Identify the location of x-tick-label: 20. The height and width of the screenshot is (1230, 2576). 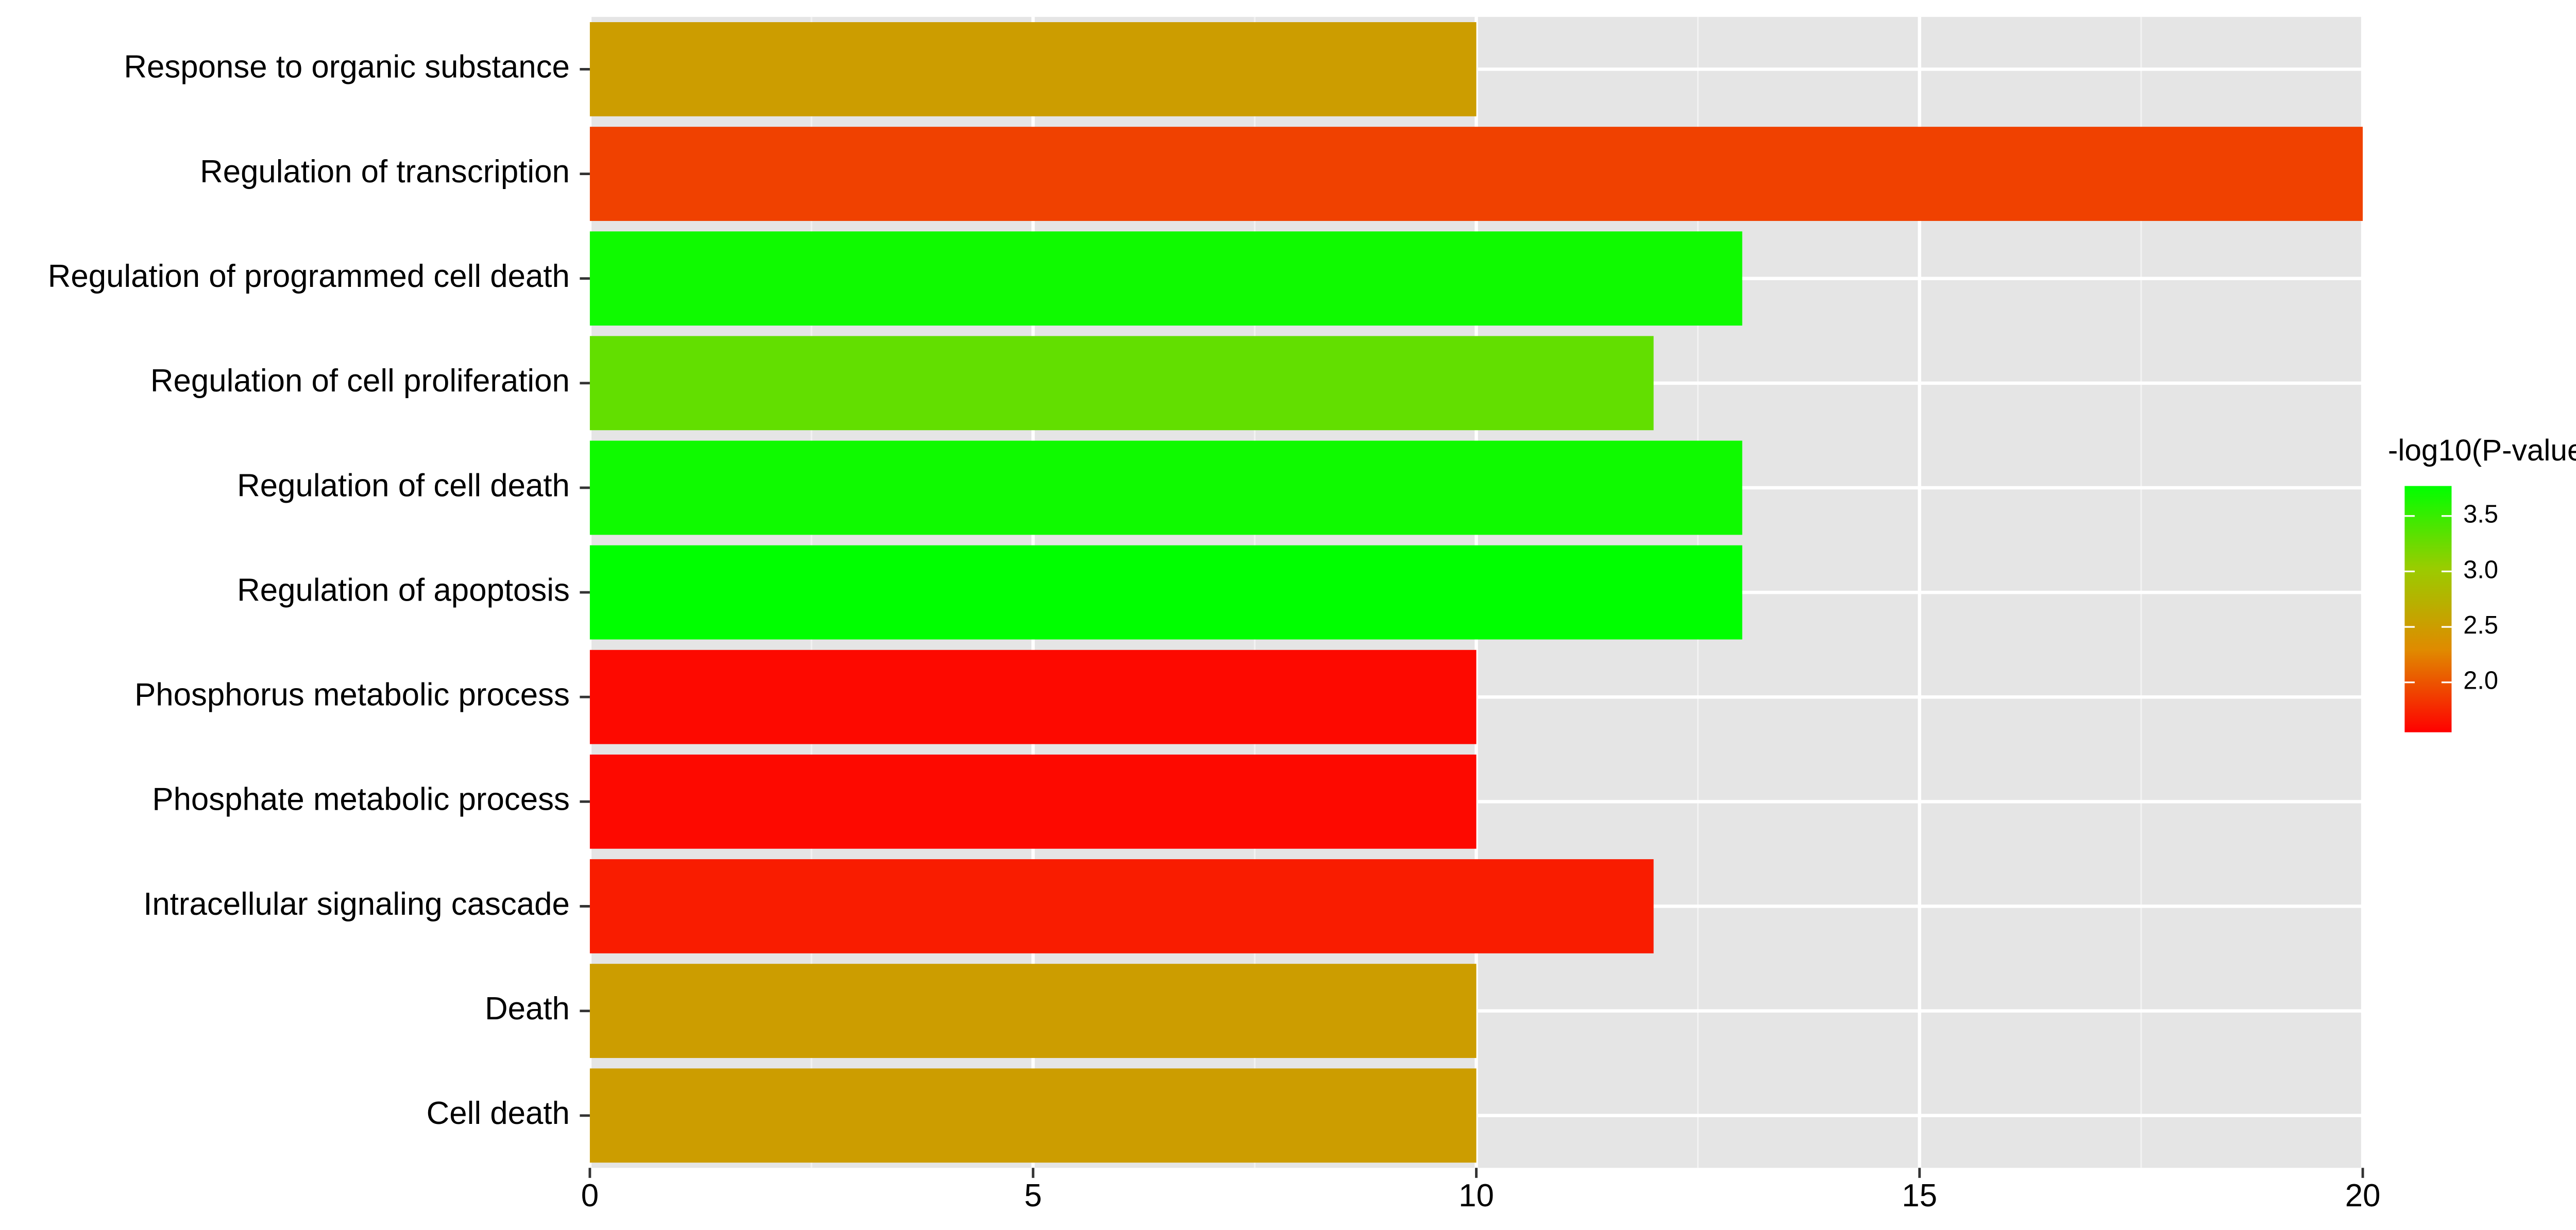
(2363, 1196).